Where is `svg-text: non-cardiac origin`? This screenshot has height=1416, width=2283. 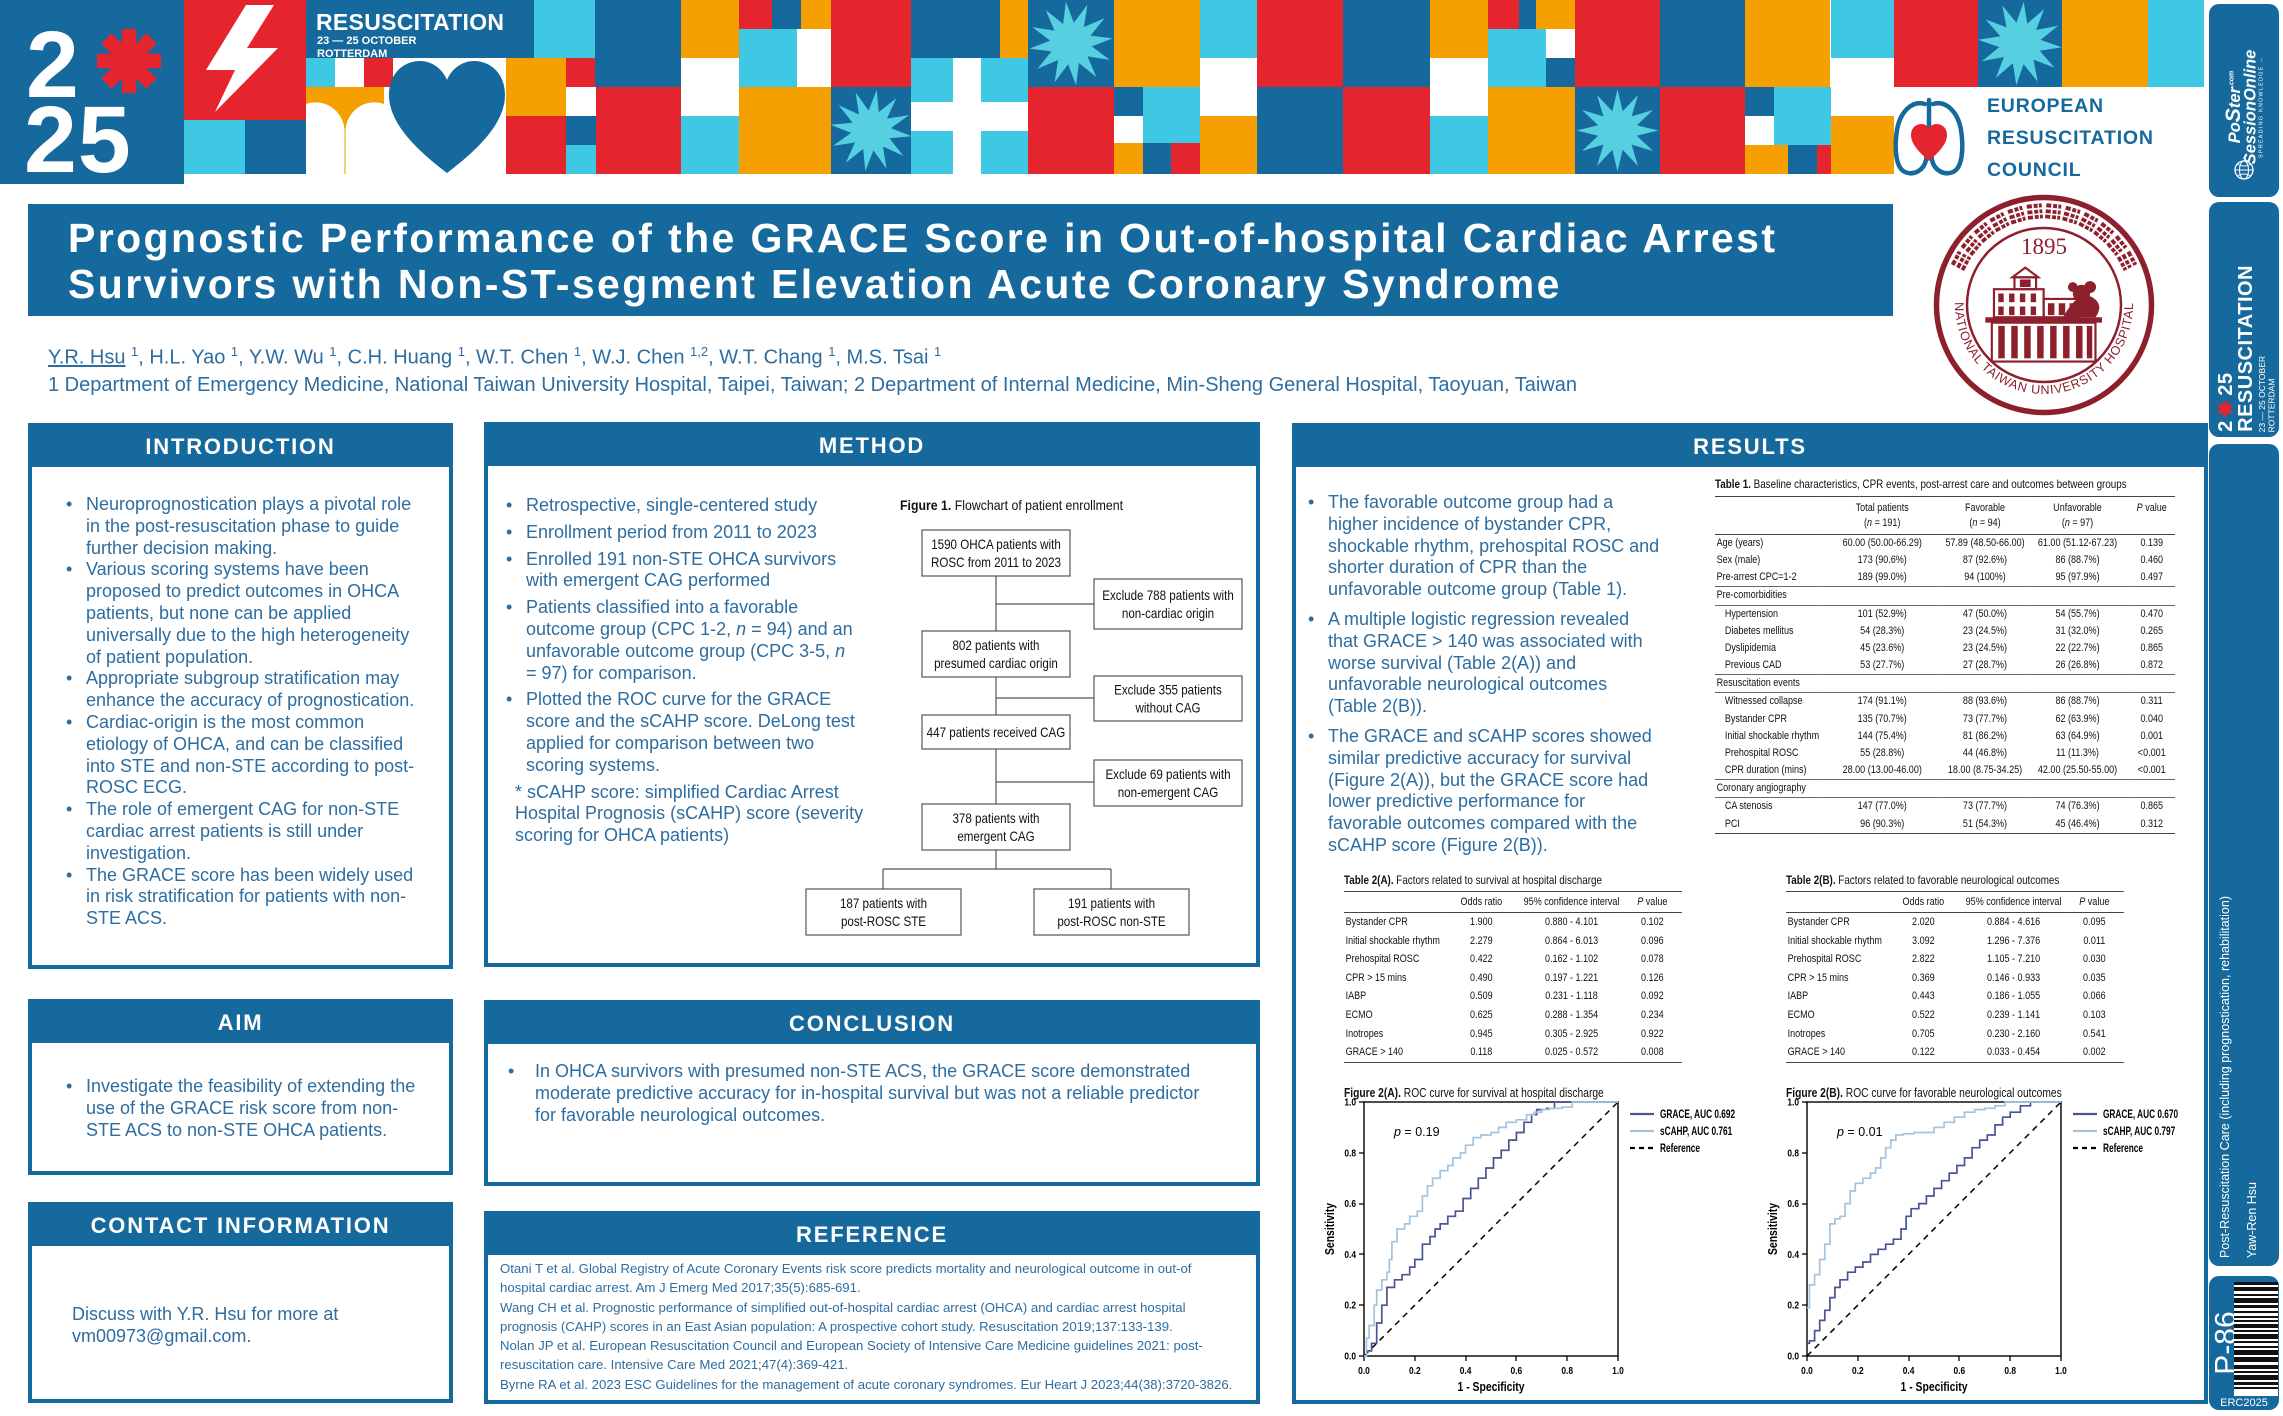
svg-text: non-cardiac origin is located at coordinates (1168, 613).